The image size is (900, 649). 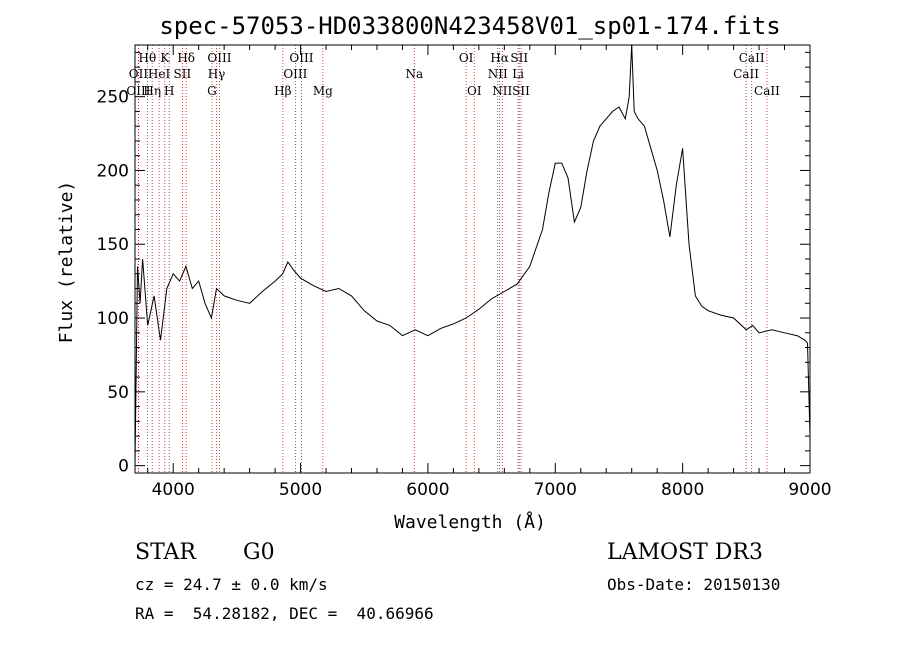 I want to click on x-tick-label: 4000, so click(x=173, y=490).